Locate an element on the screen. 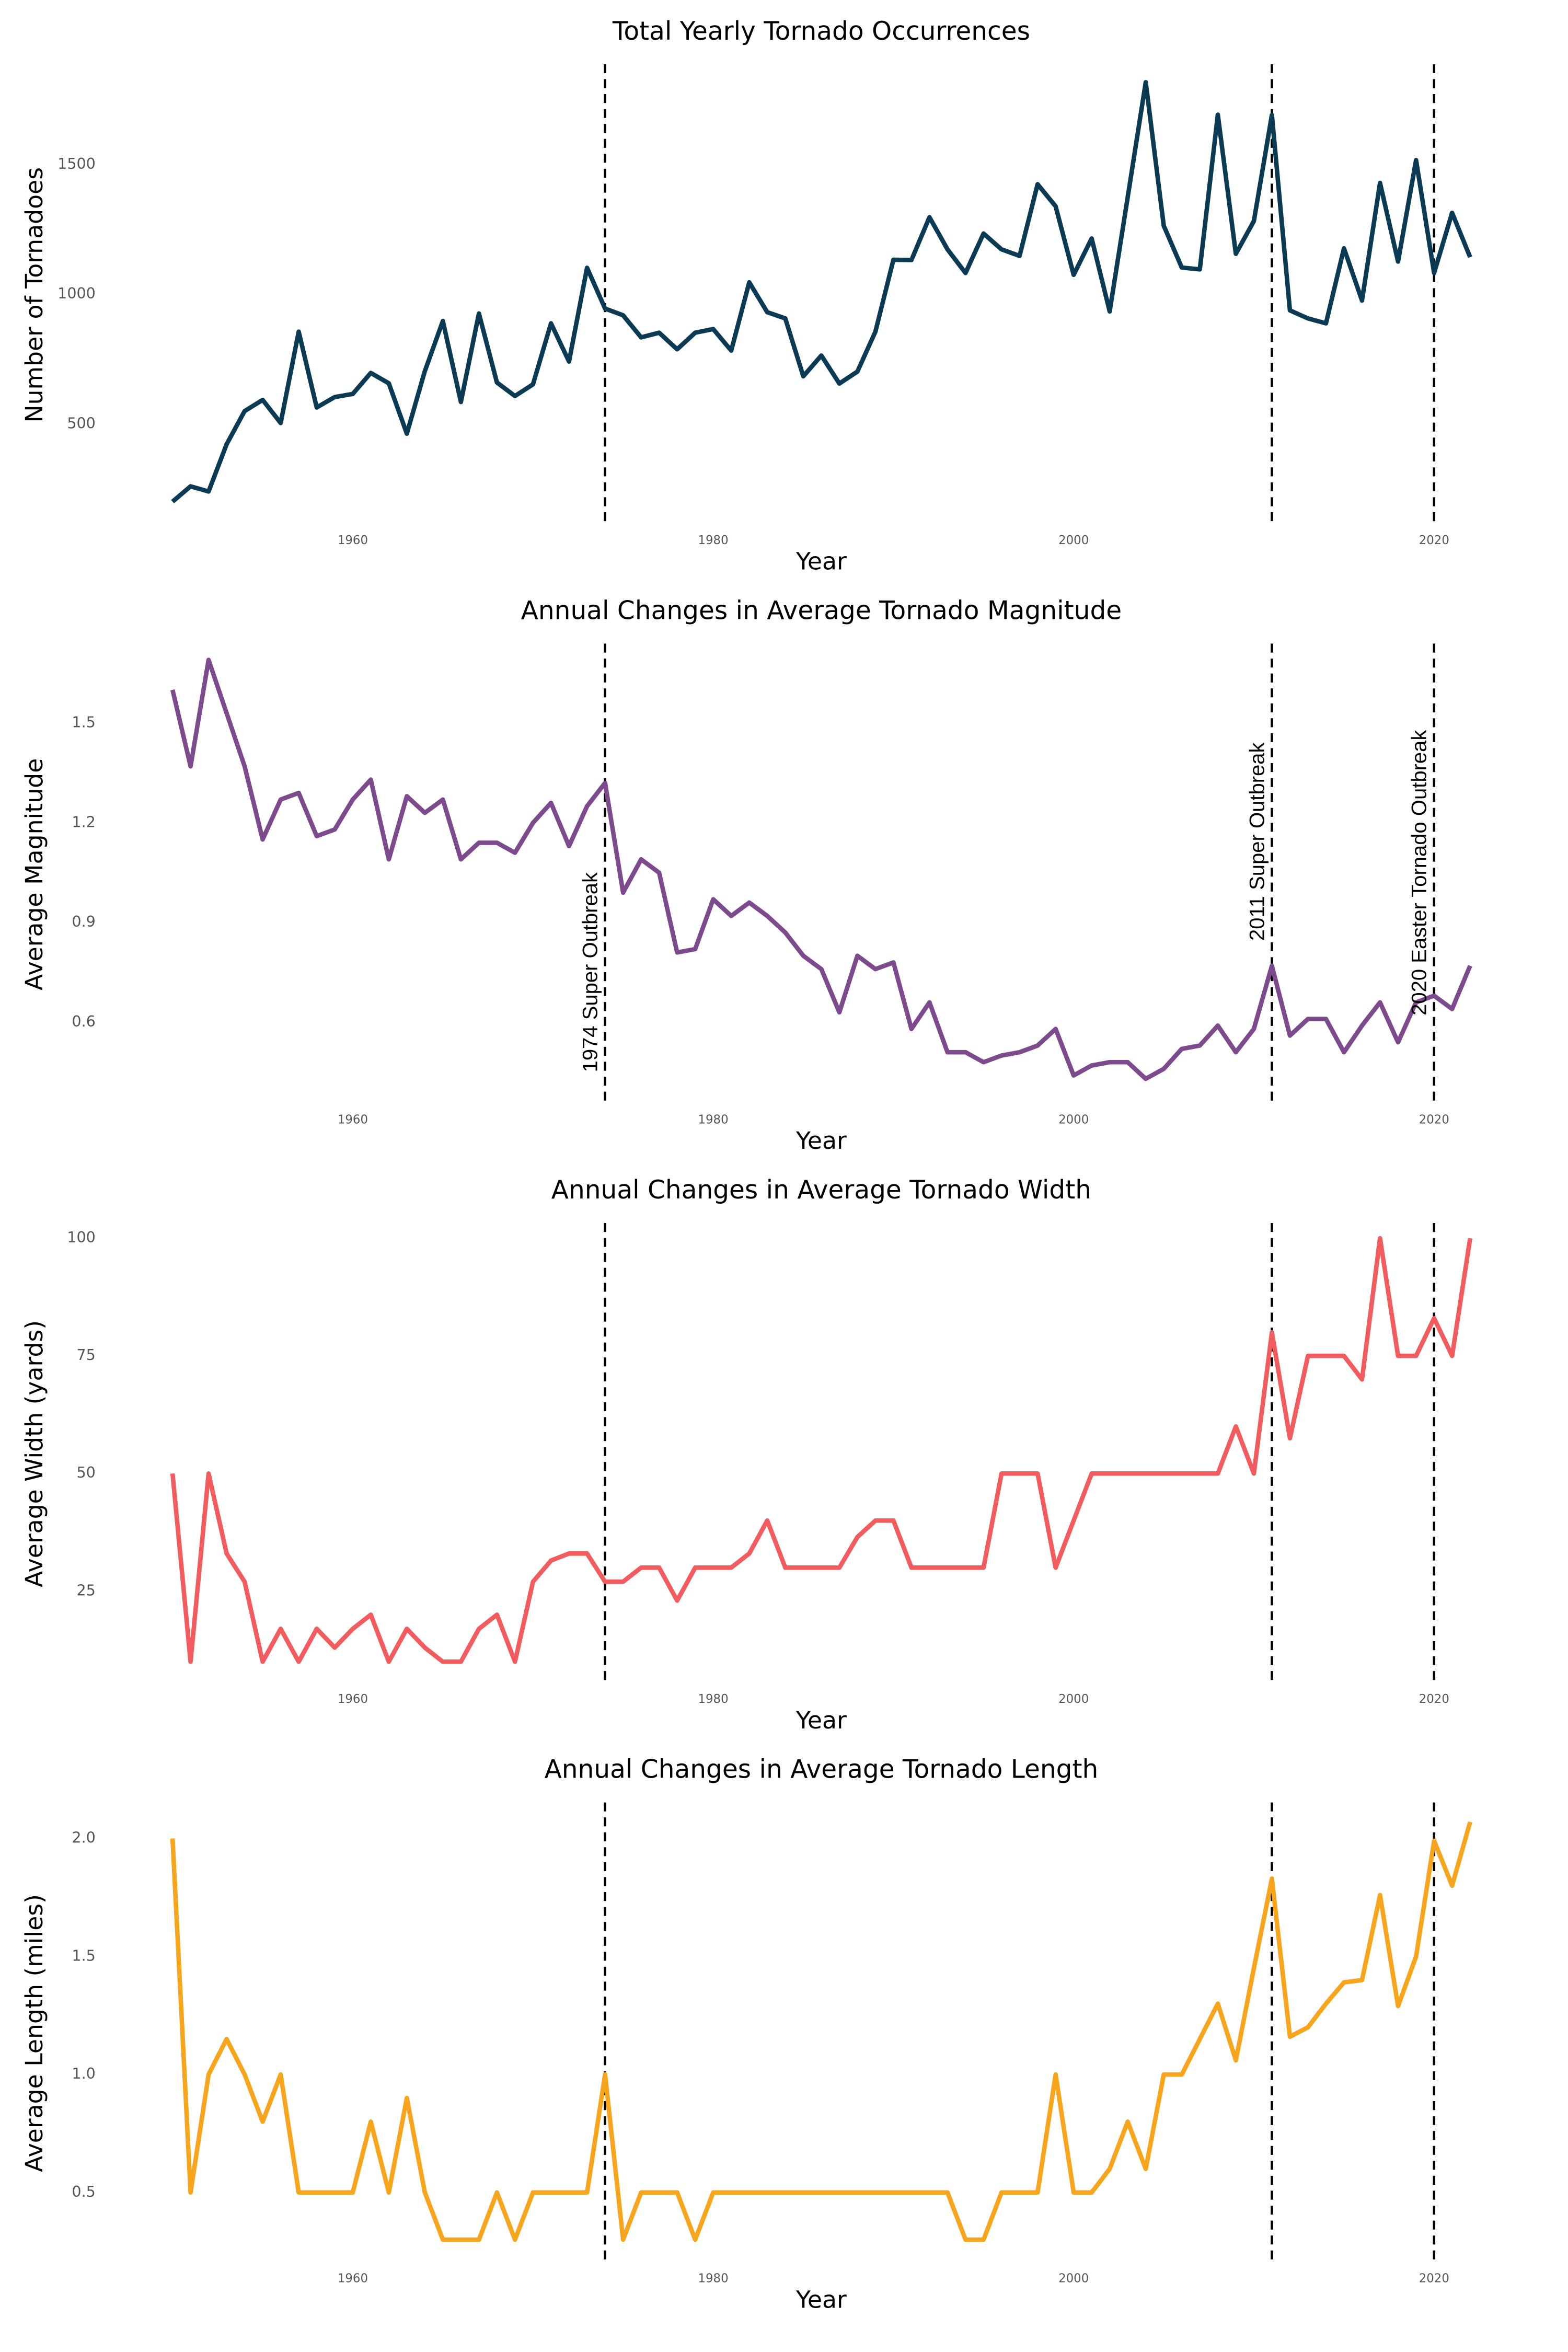 This screenshot has height=2352, width=1568. y-tick-label: 2.0 is located at coordinates (83, 1837).